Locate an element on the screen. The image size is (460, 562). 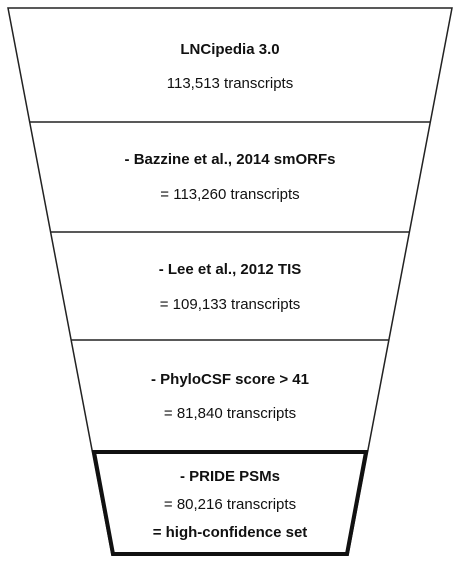
stage-count: = 113,260 transcripts is located at coordinates (229, 194).